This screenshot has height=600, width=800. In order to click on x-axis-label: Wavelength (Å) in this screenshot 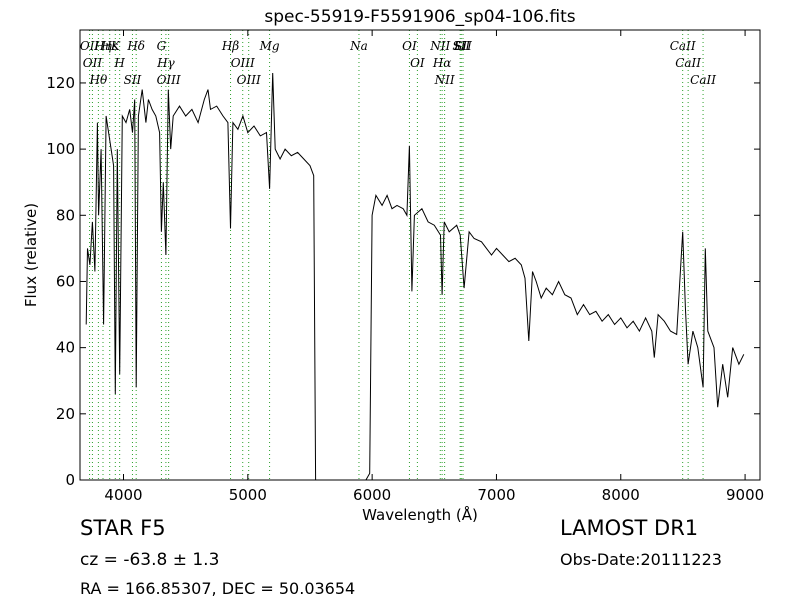, I will do `click(420, 514)`.